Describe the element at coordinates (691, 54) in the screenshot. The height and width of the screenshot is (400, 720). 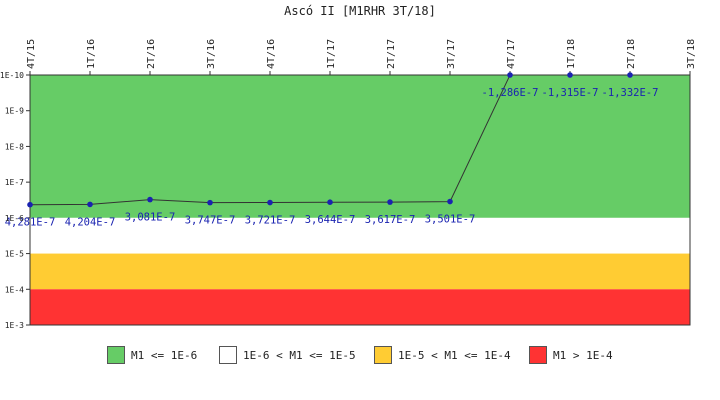
I see `x-tick-label: 3T/18` at that location.